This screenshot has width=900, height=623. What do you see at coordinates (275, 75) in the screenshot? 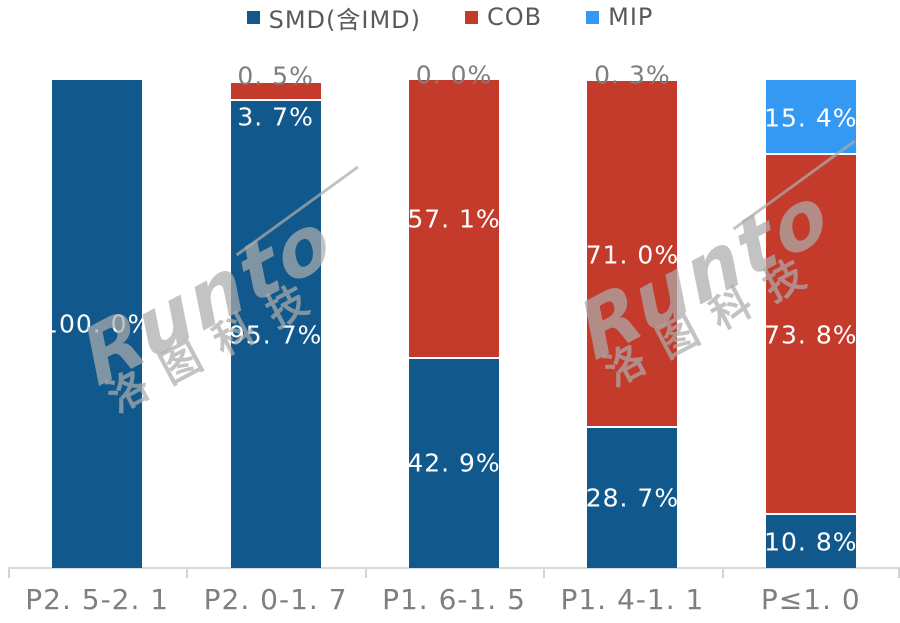
I see `data-label-MIP-P2.0-1.7: 0. 5%` at bounding box center [275, 75].